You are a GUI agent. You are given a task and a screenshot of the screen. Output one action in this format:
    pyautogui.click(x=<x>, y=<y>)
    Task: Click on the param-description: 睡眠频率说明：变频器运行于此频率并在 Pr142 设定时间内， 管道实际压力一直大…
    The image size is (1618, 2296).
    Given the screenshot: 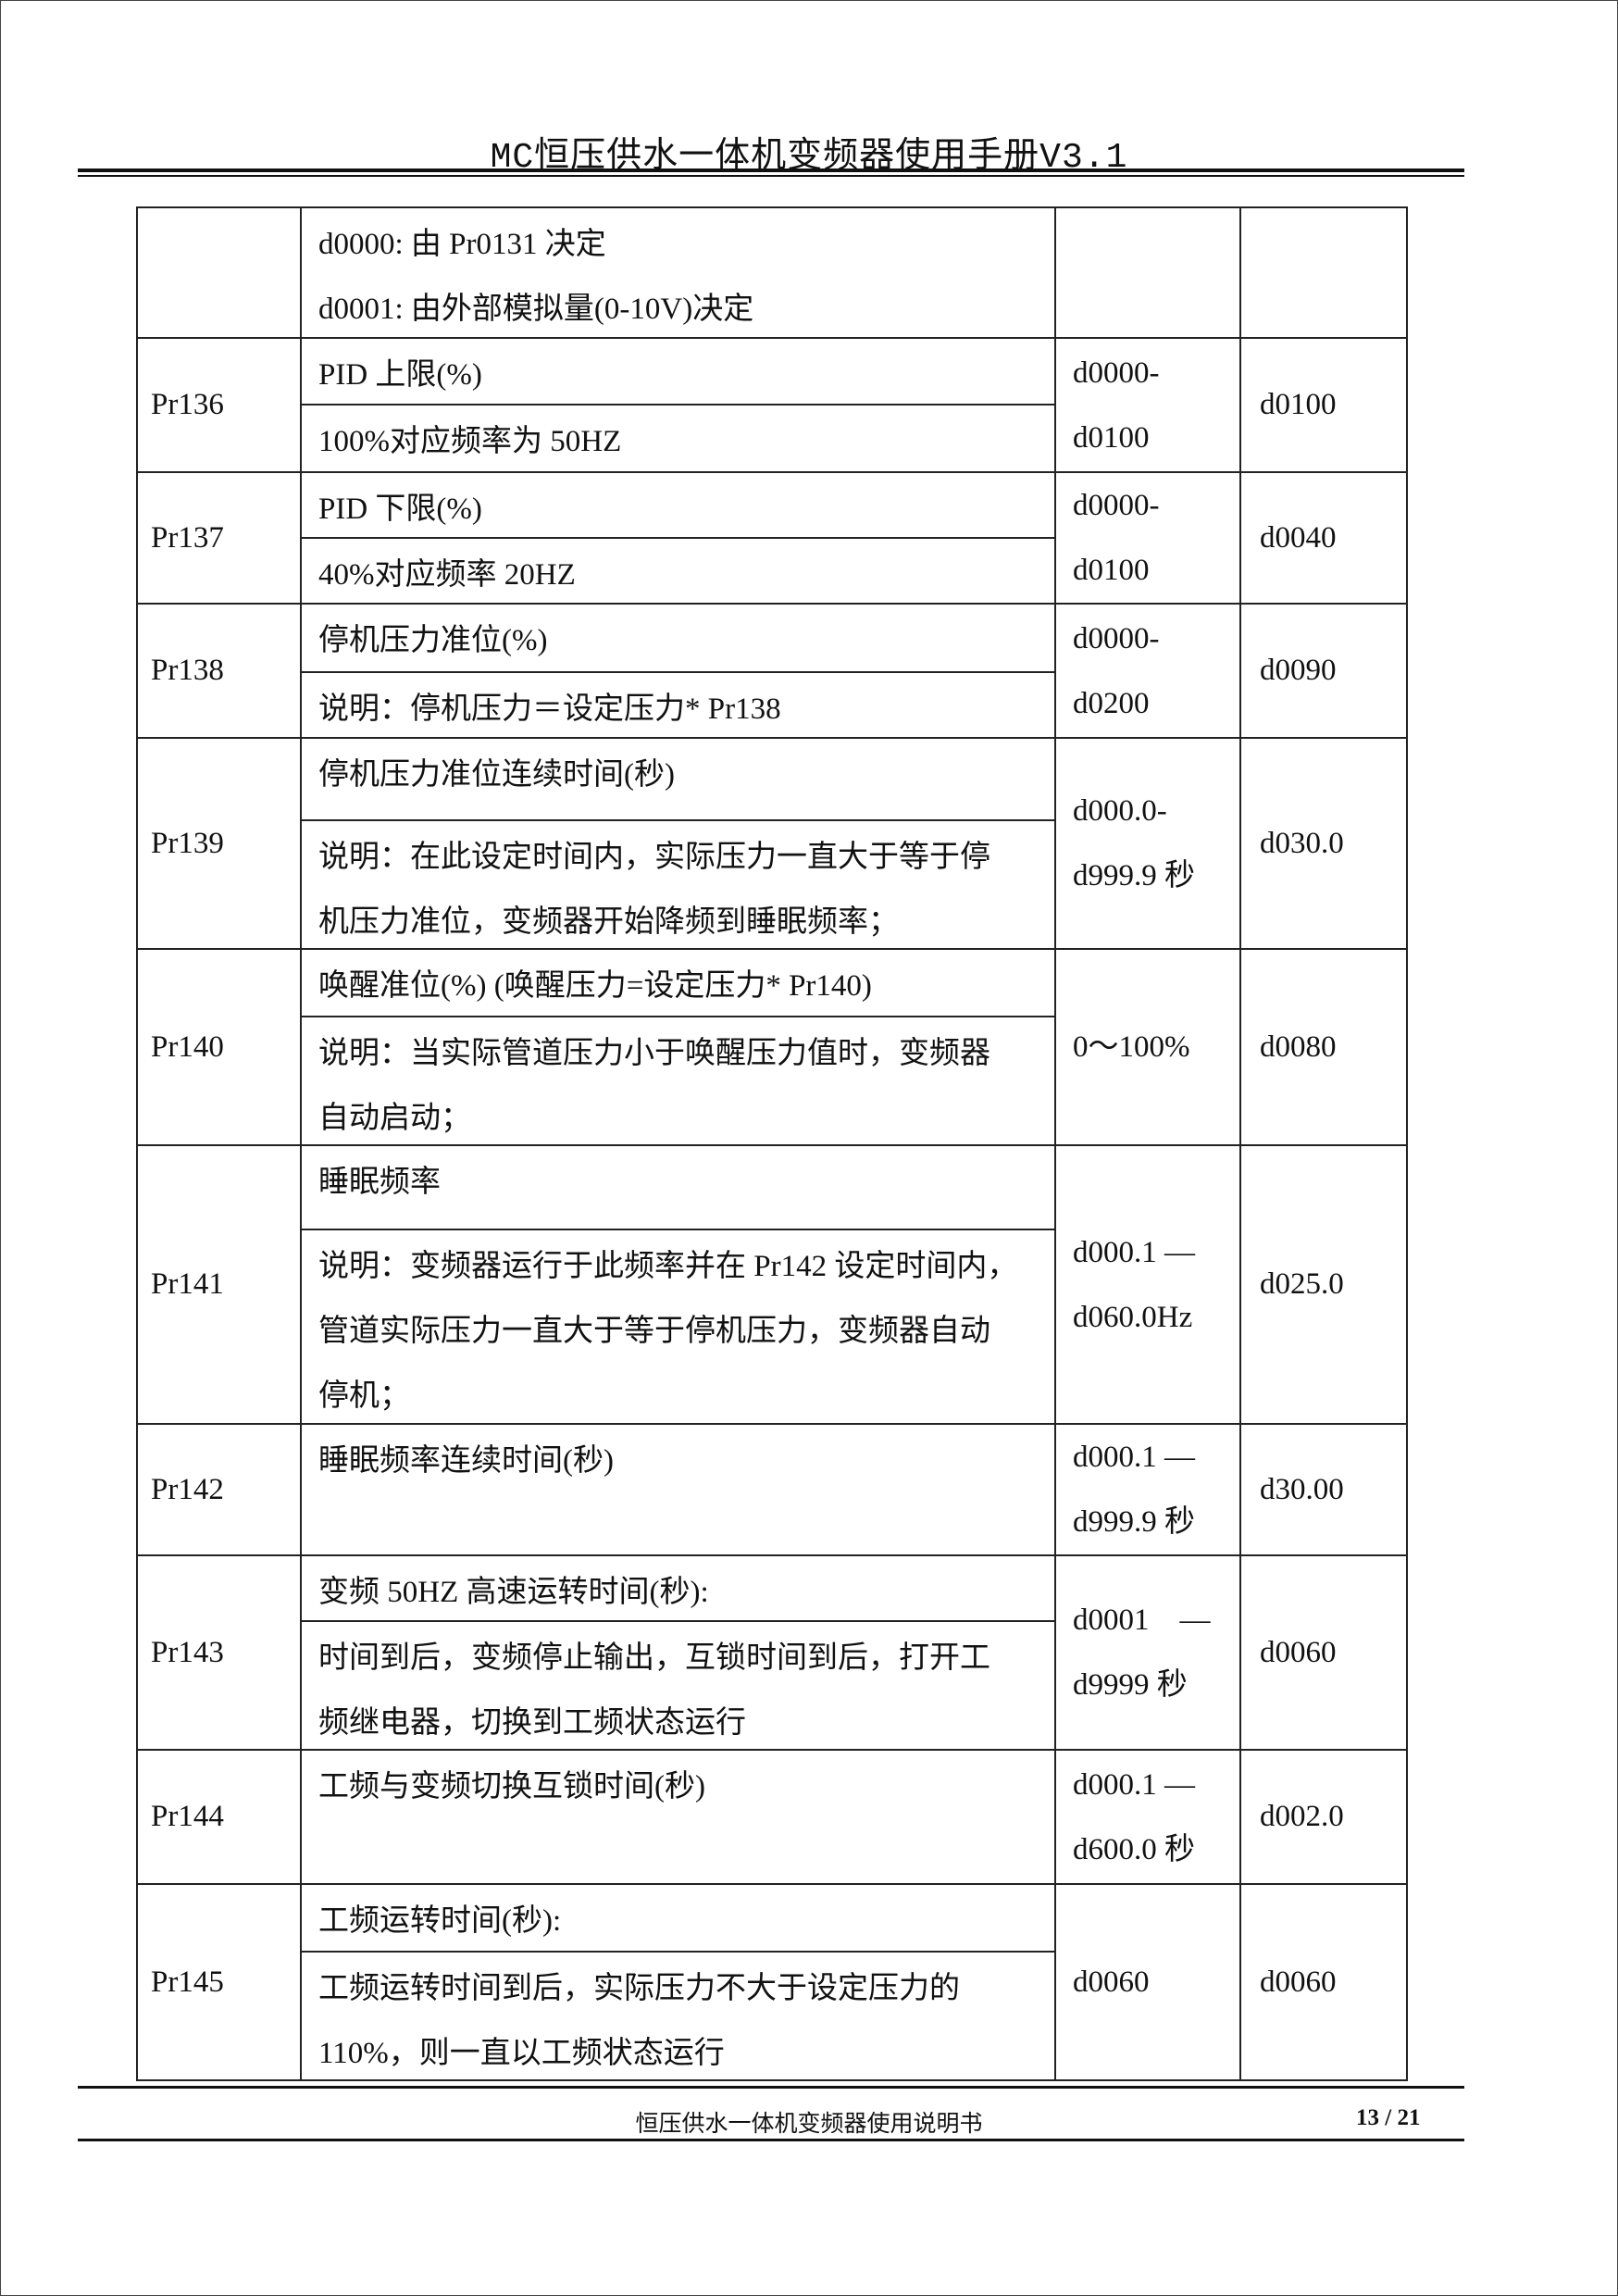 What is the action you would take?
    pyautogui.click(x=678, y=1284)
    